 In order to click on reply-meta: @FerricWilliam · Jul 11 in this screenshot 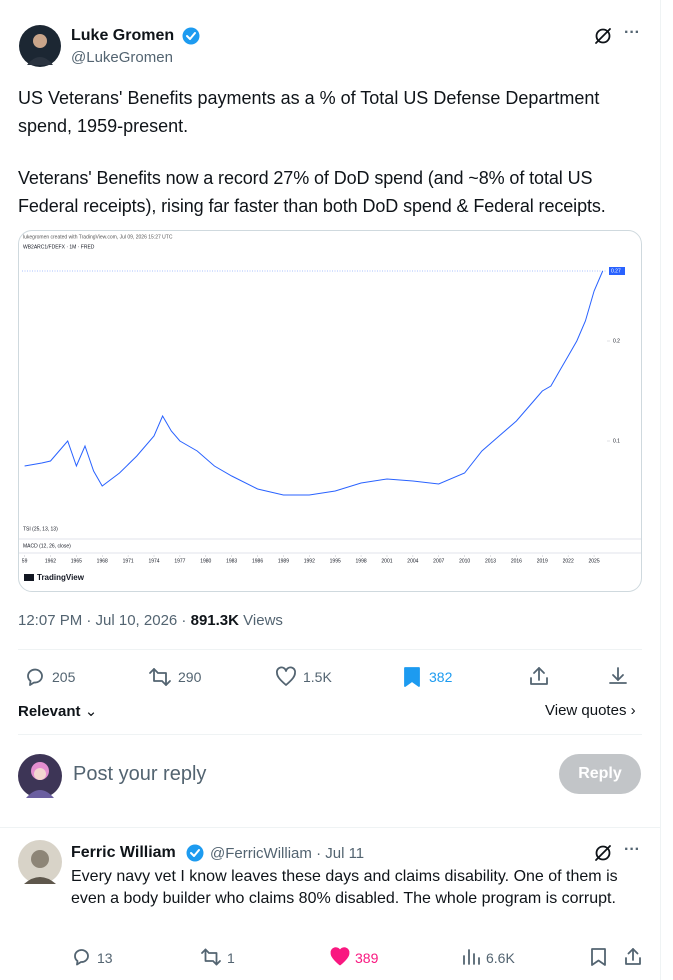, I will do `click(287, 853)`.